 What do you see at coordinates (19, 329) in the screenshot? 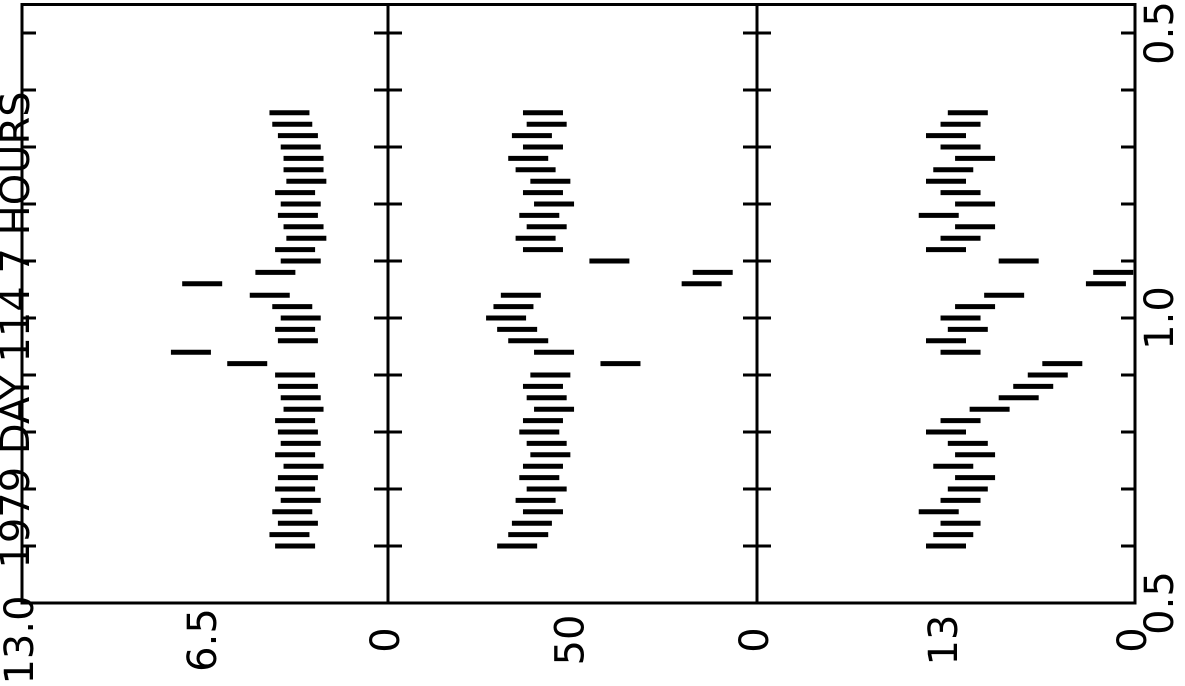
I see `chart-title: 1979 DAY 114 7 HOURS` at bounding box center [19, 329].